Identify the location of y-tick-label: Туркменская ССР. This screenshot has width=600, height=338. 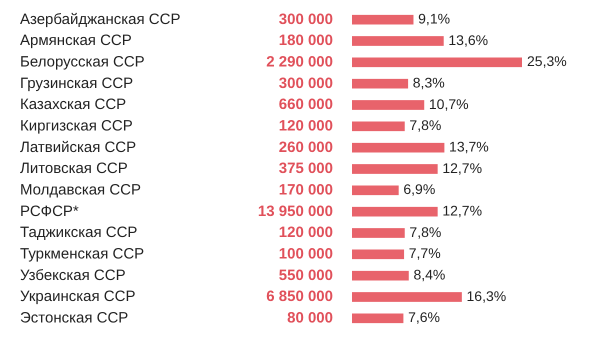
(82, 253).